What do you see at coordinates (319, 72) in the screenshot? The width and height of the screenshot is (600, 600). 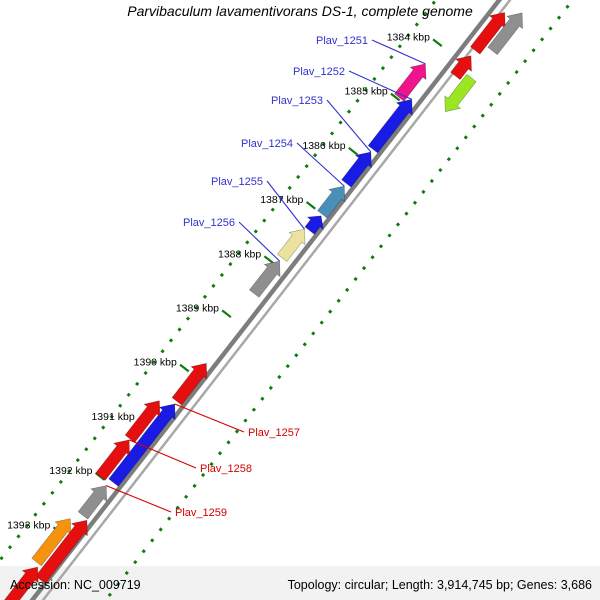 I see `gene-label: Plav_1252` at bounding box center [319, 72].